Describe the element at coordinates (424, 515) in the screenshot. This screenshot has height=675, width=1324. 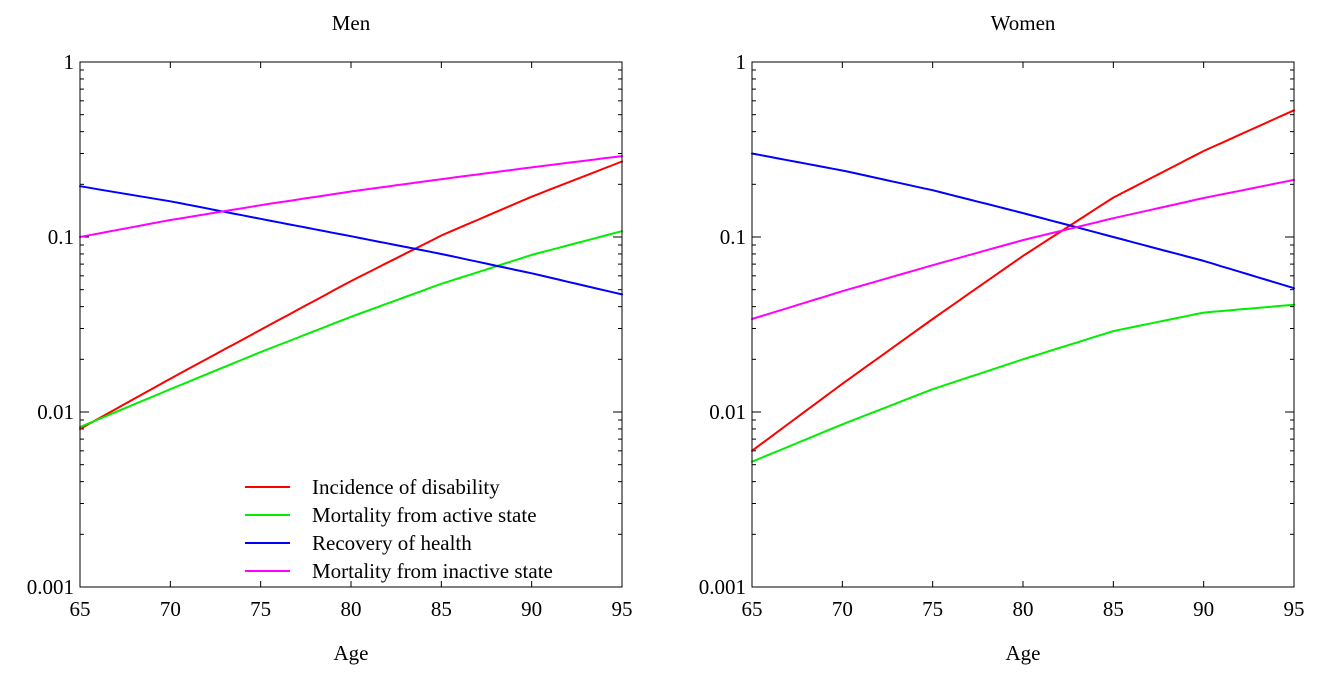
I see `legend-label-1: Mortality from active state` at that location.